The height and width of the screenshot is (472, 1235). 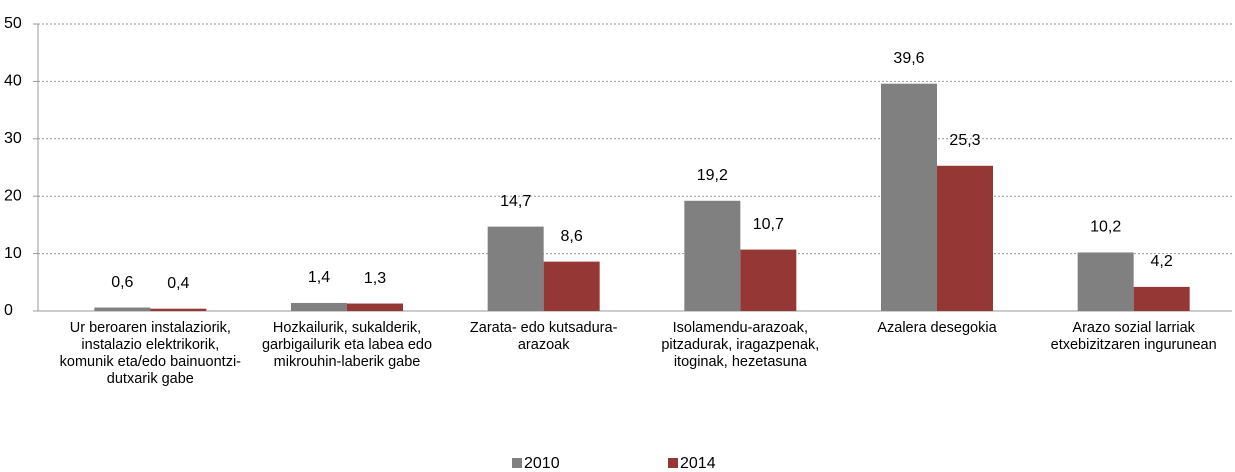 I want to click on x-tick-label: Azalera desegokia, so click(x=937, y=328).